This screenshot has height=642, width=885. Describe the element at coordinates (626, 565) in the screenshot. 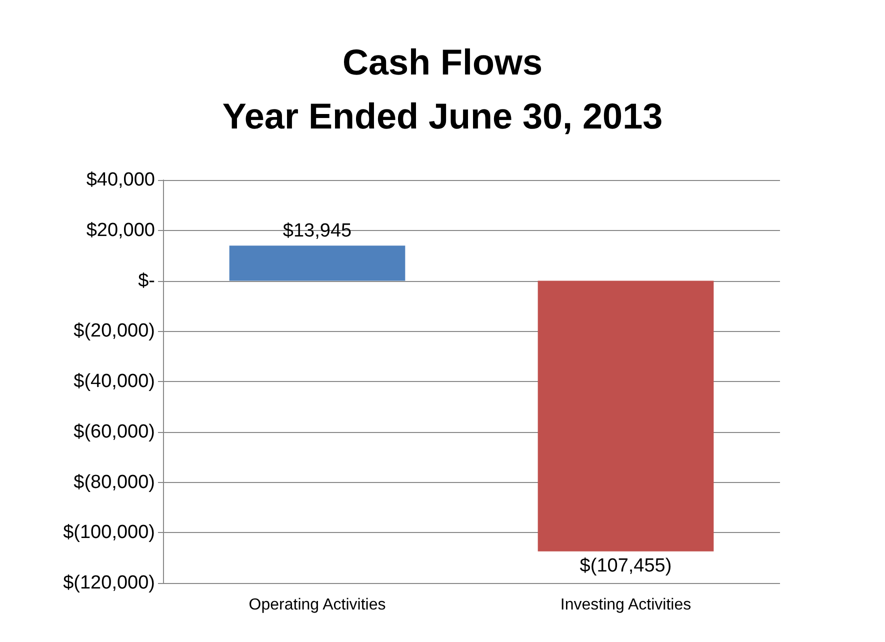

I see `data-label: $(107,455)` at that location.